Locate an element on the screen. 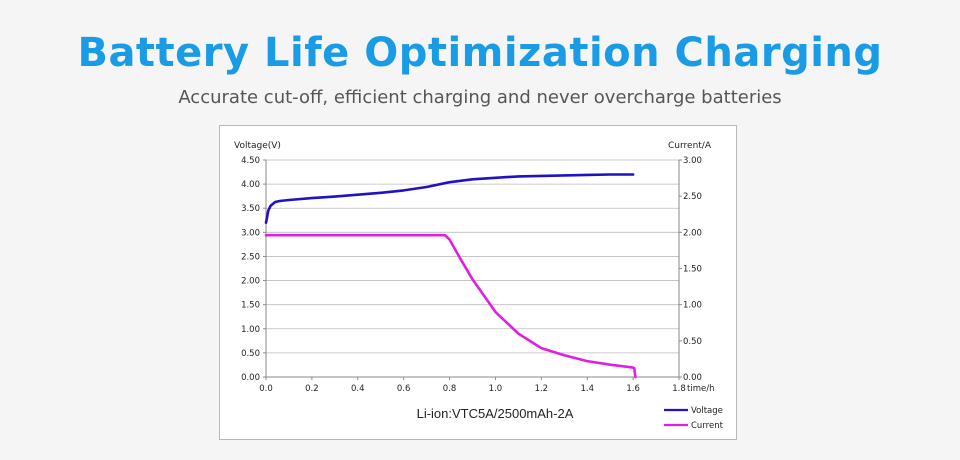  series-line-voltage is located at coordinates (449, 198).